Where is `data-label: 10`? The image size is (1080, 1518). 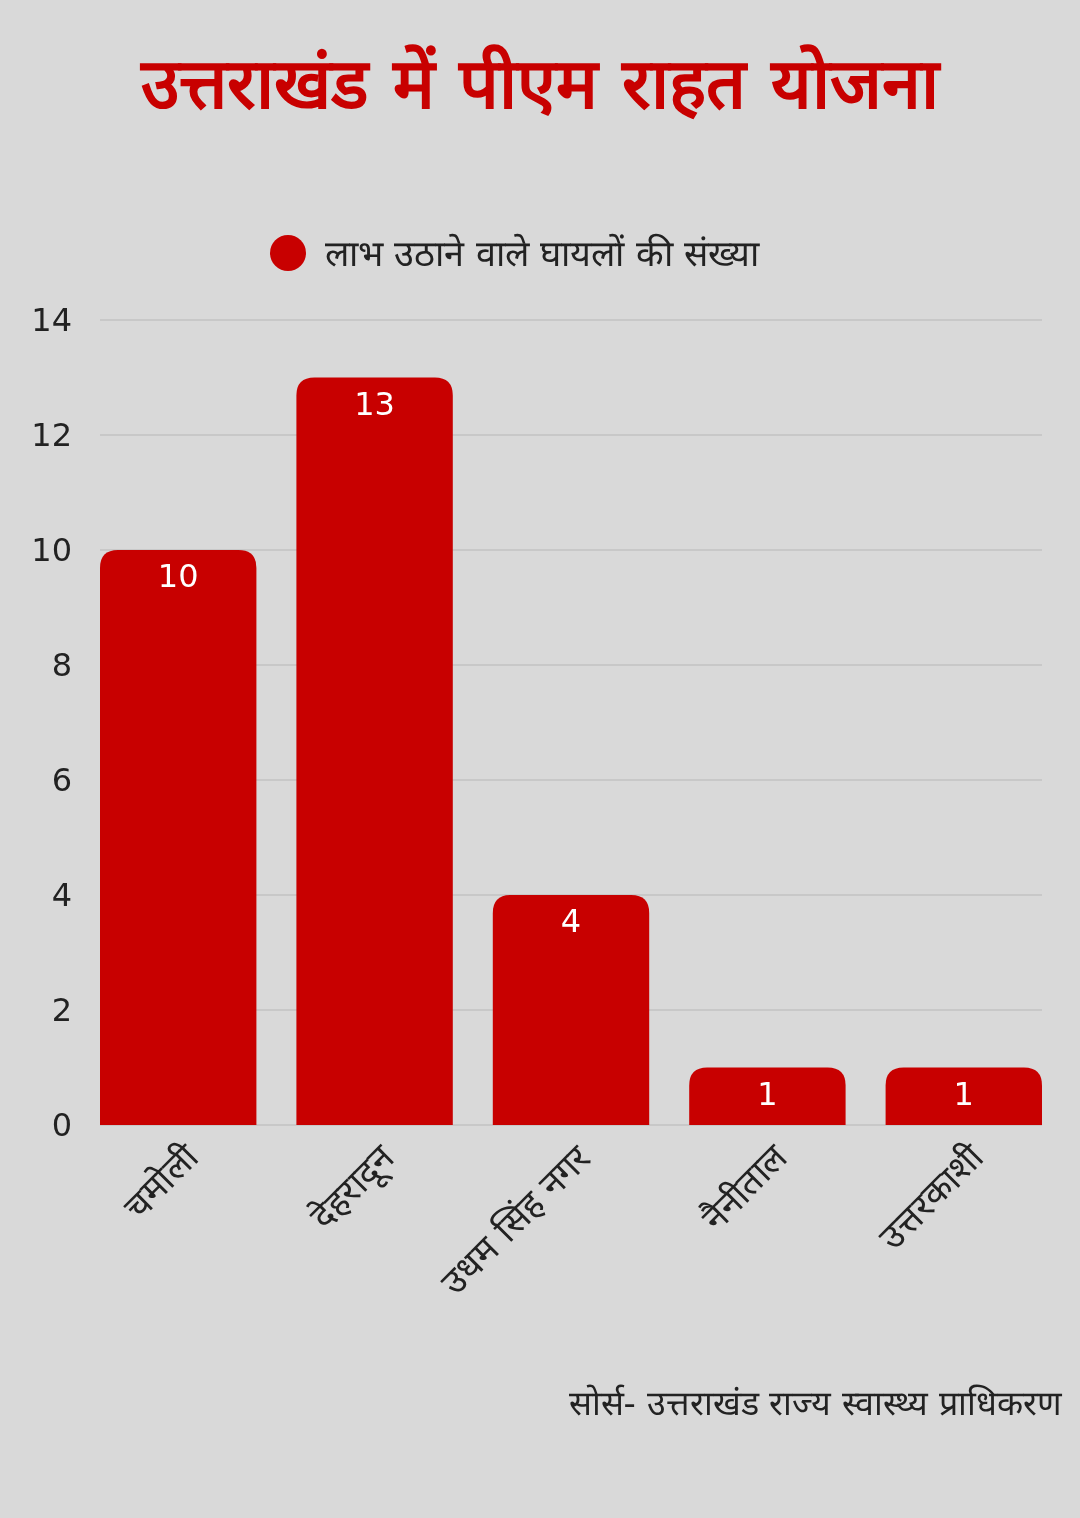 data-label: 10 is located at coordinates (178, 576).